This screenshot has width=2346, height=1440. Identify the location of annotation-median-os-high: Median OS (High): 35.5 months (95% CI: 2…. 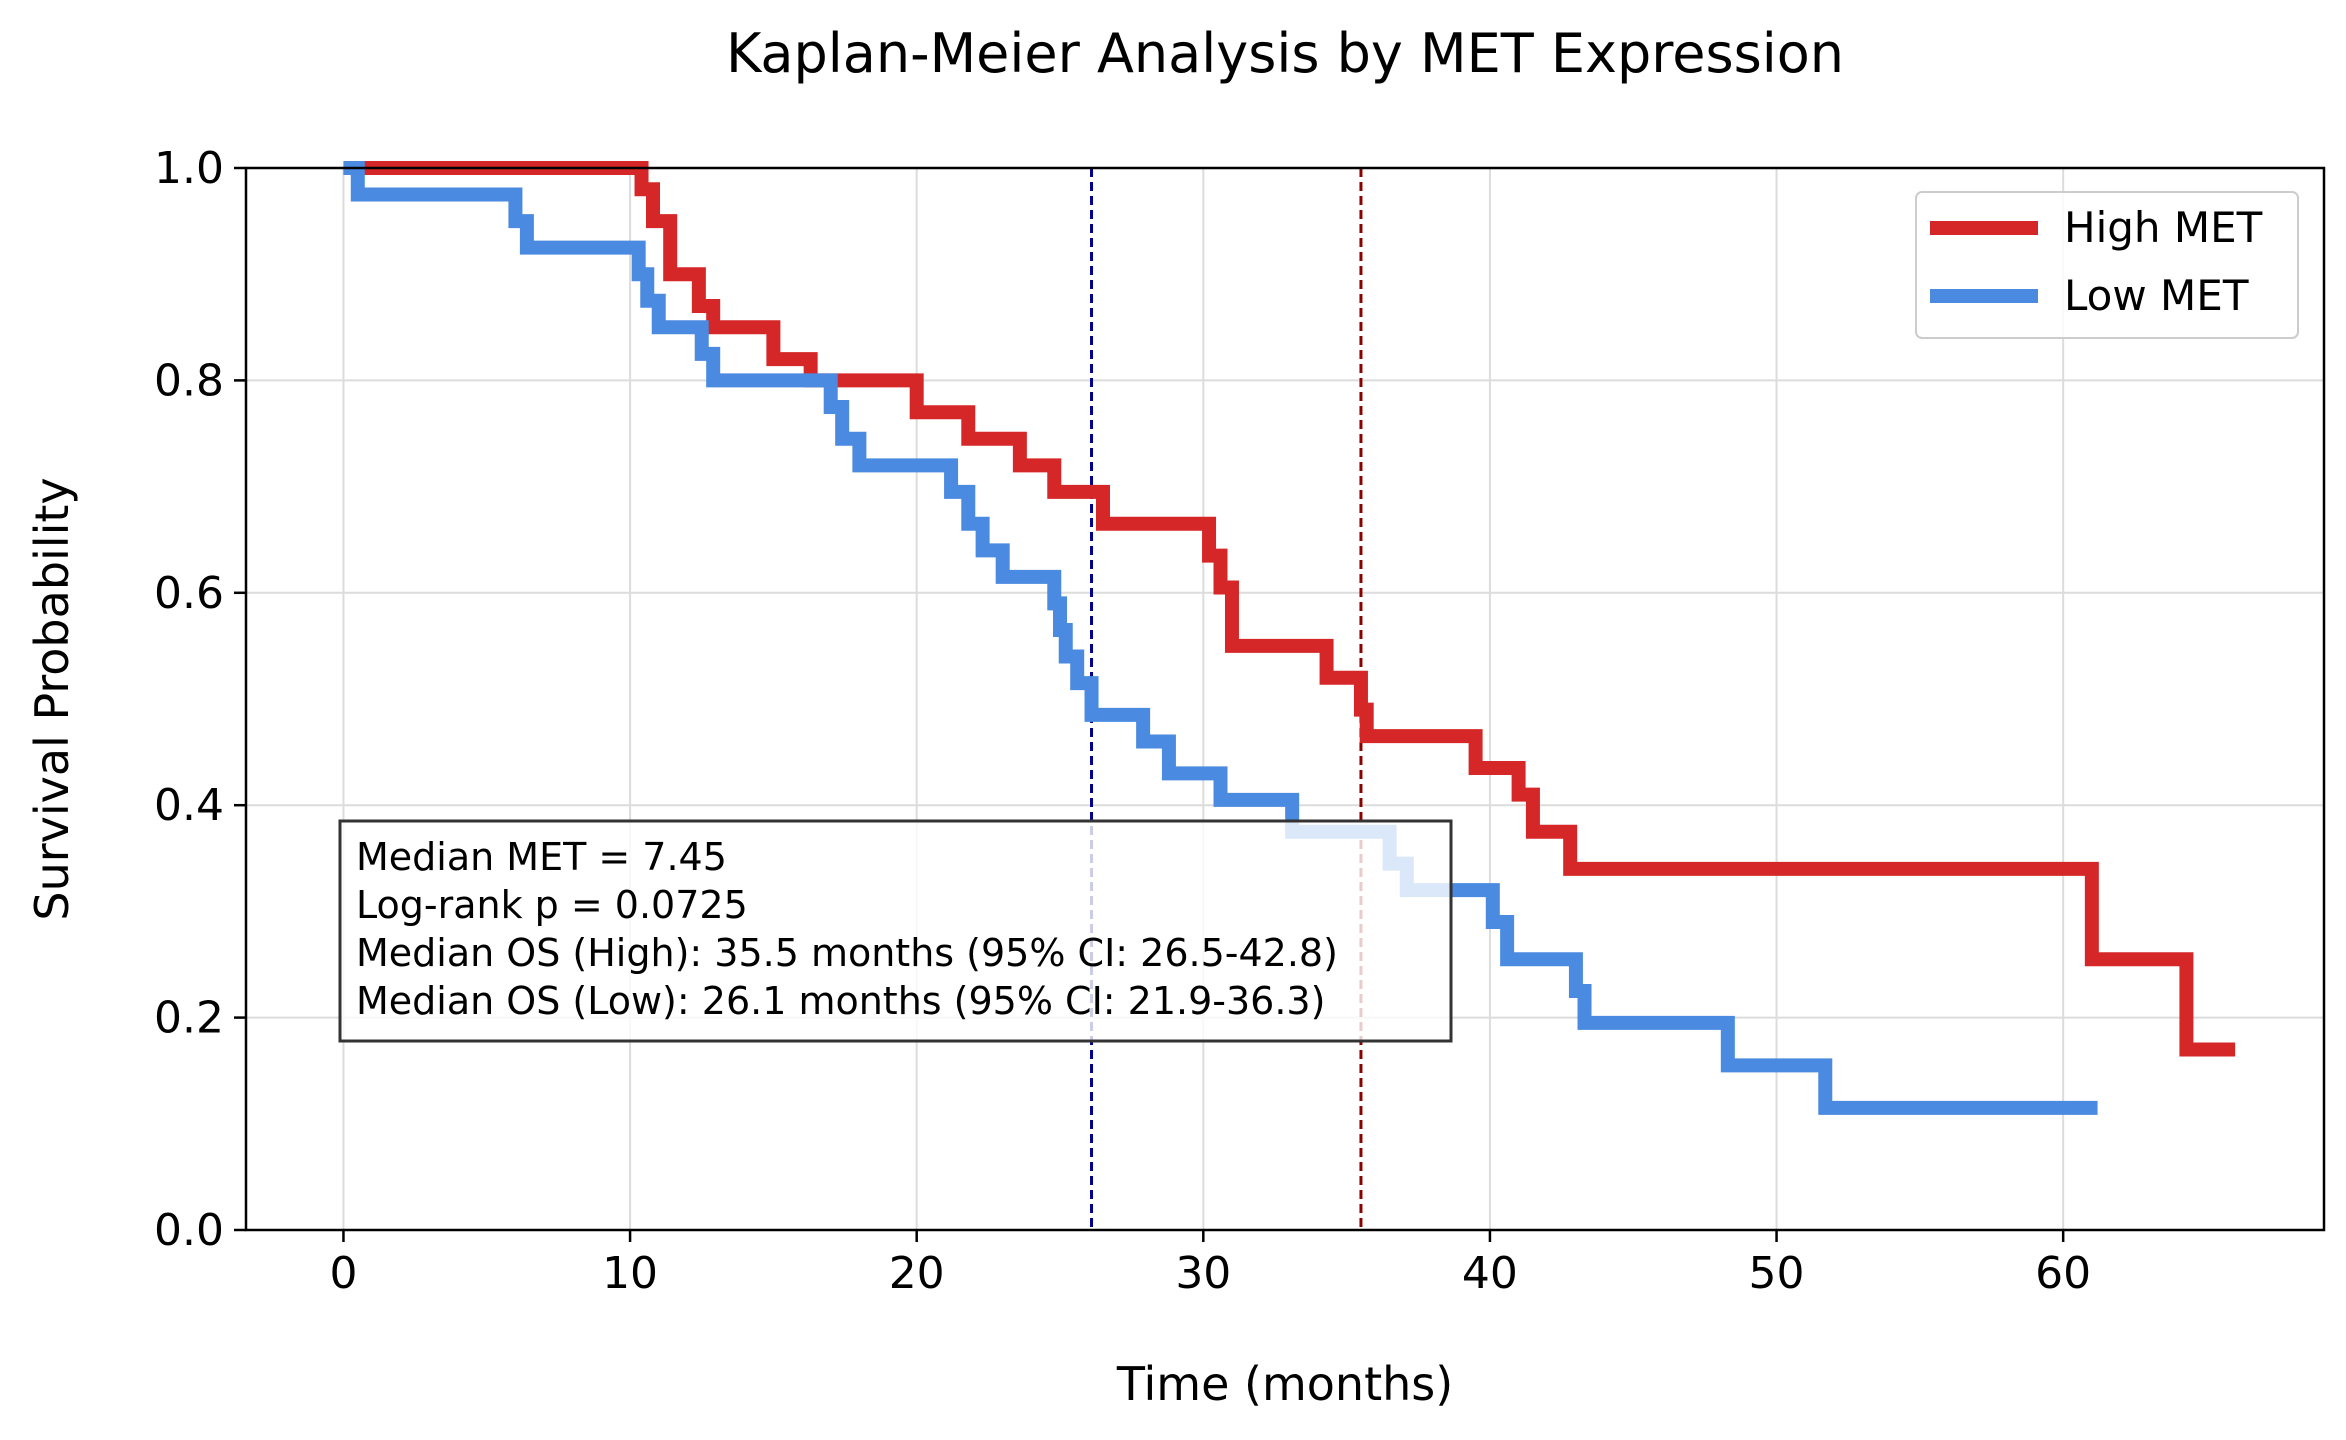
(847, 953).